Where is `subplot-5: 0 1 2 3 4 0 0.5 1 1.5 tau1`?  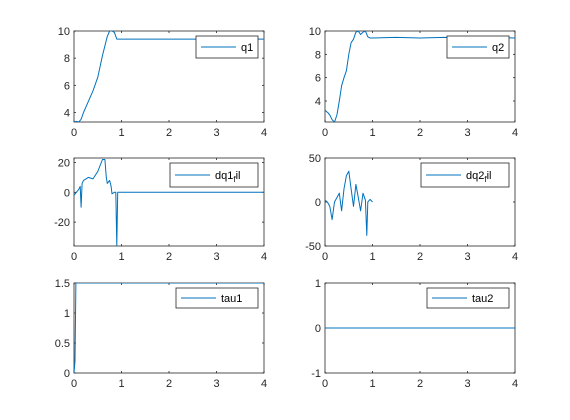
subplot-5: 0 1 2 3 4 0 0.5 1 1.5 tau1 is located at coordinates (161, 334).